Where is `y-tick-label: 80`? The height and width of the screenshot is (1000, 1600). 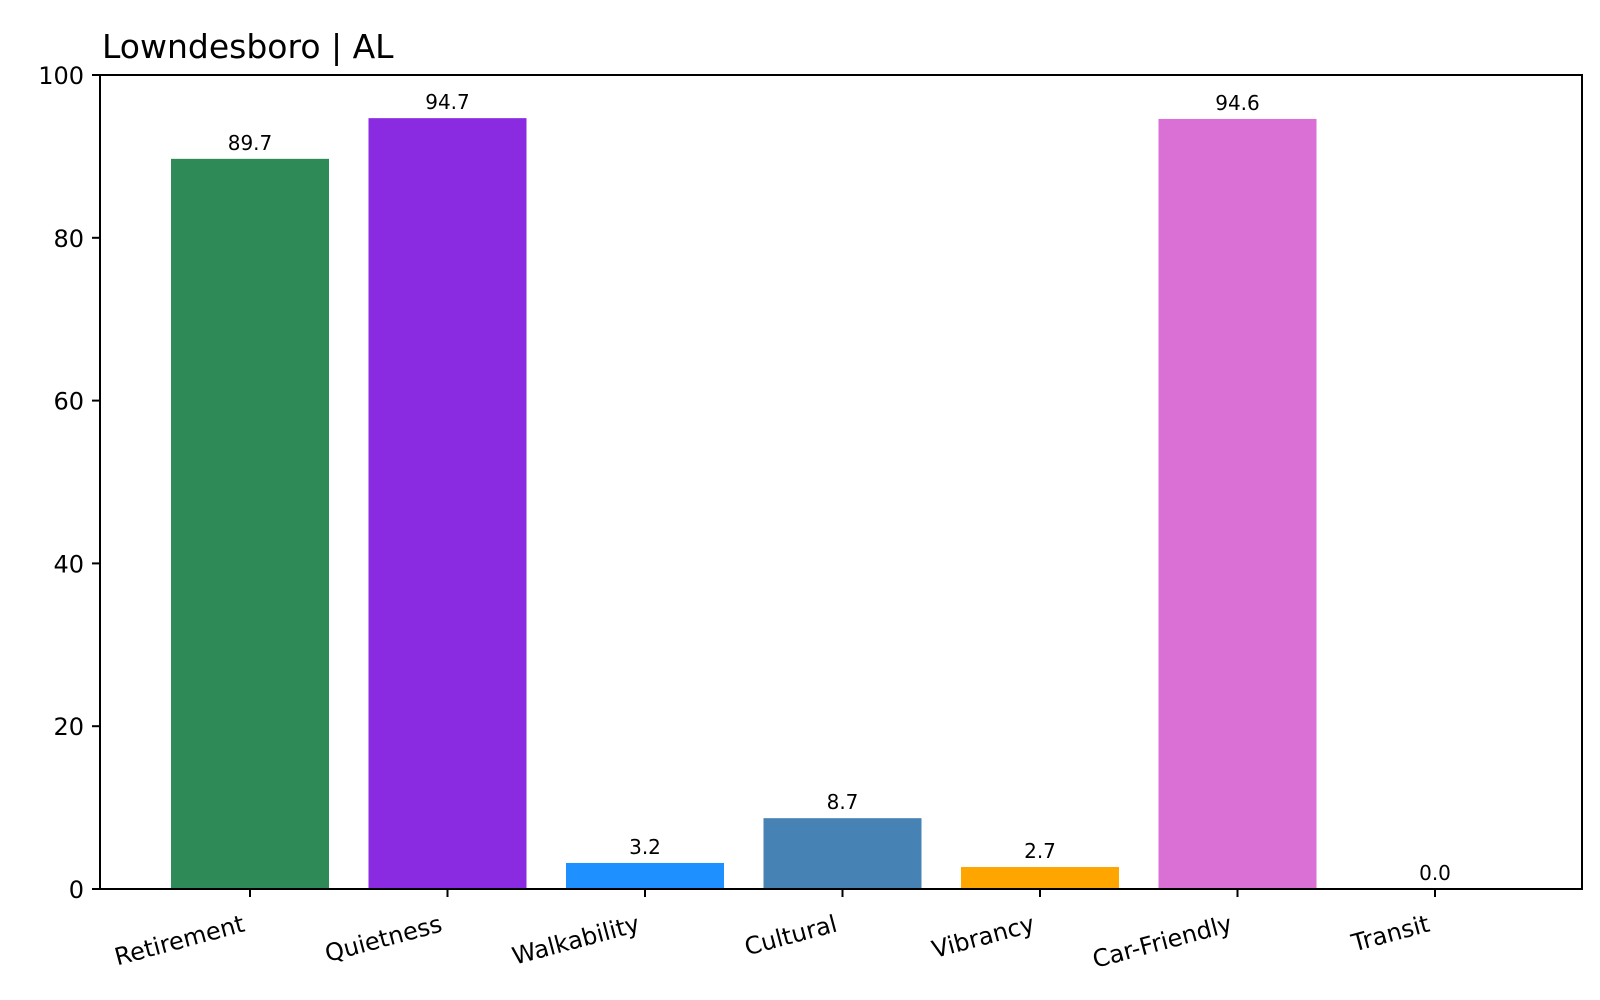 y-tick-label: 80 is located at coordinates (68, 239).